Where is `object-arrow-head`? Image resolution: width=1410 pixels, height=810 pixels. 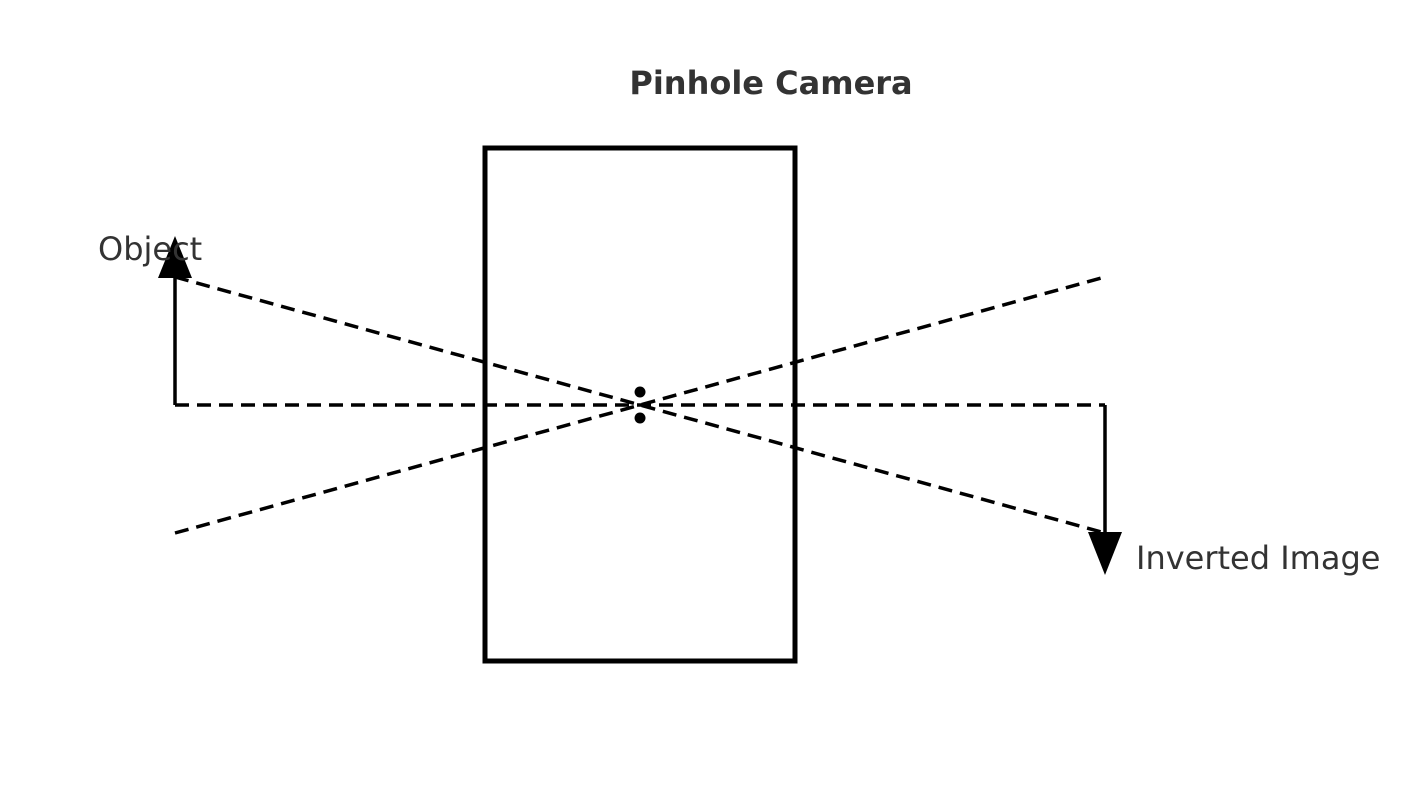 object-arrow-head is located at coordinates (175, 257).